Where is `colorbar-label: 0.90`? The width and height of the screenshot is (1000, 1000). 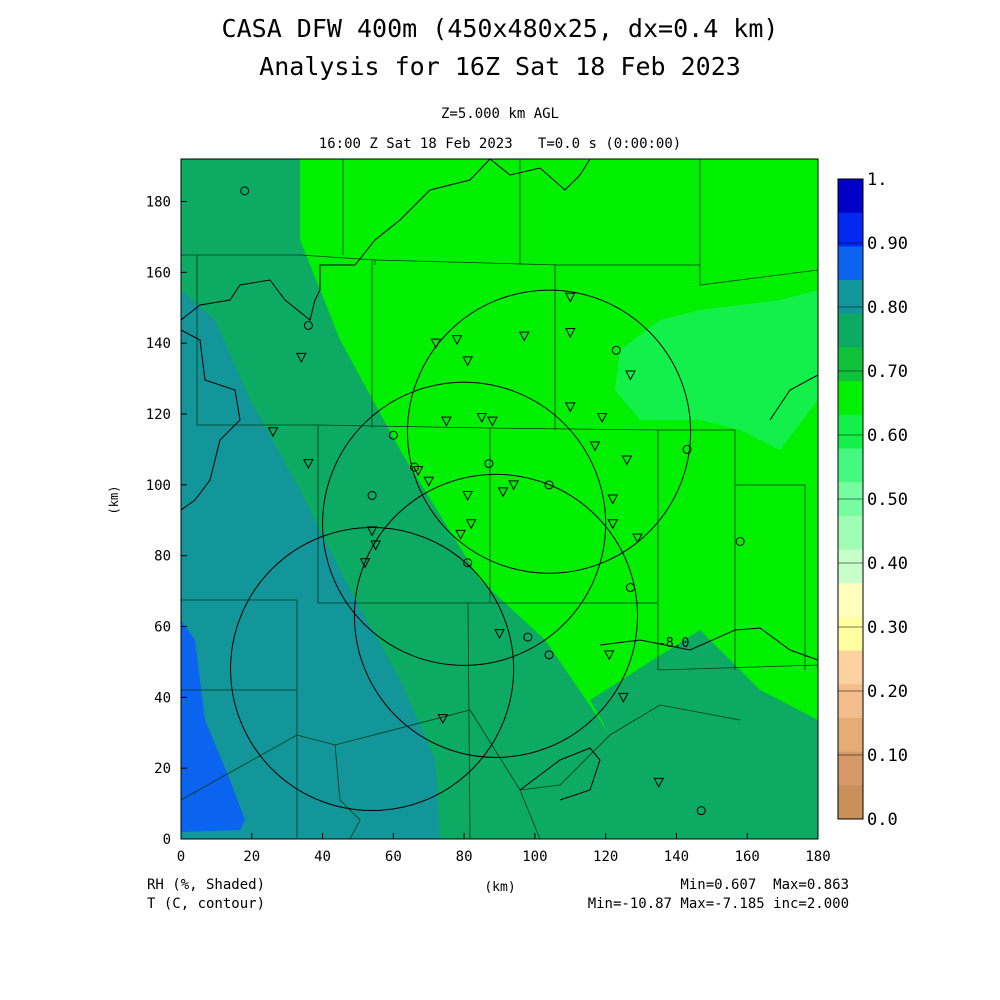 colorbar-label: 0.90 is located at coordinates (887, 244).